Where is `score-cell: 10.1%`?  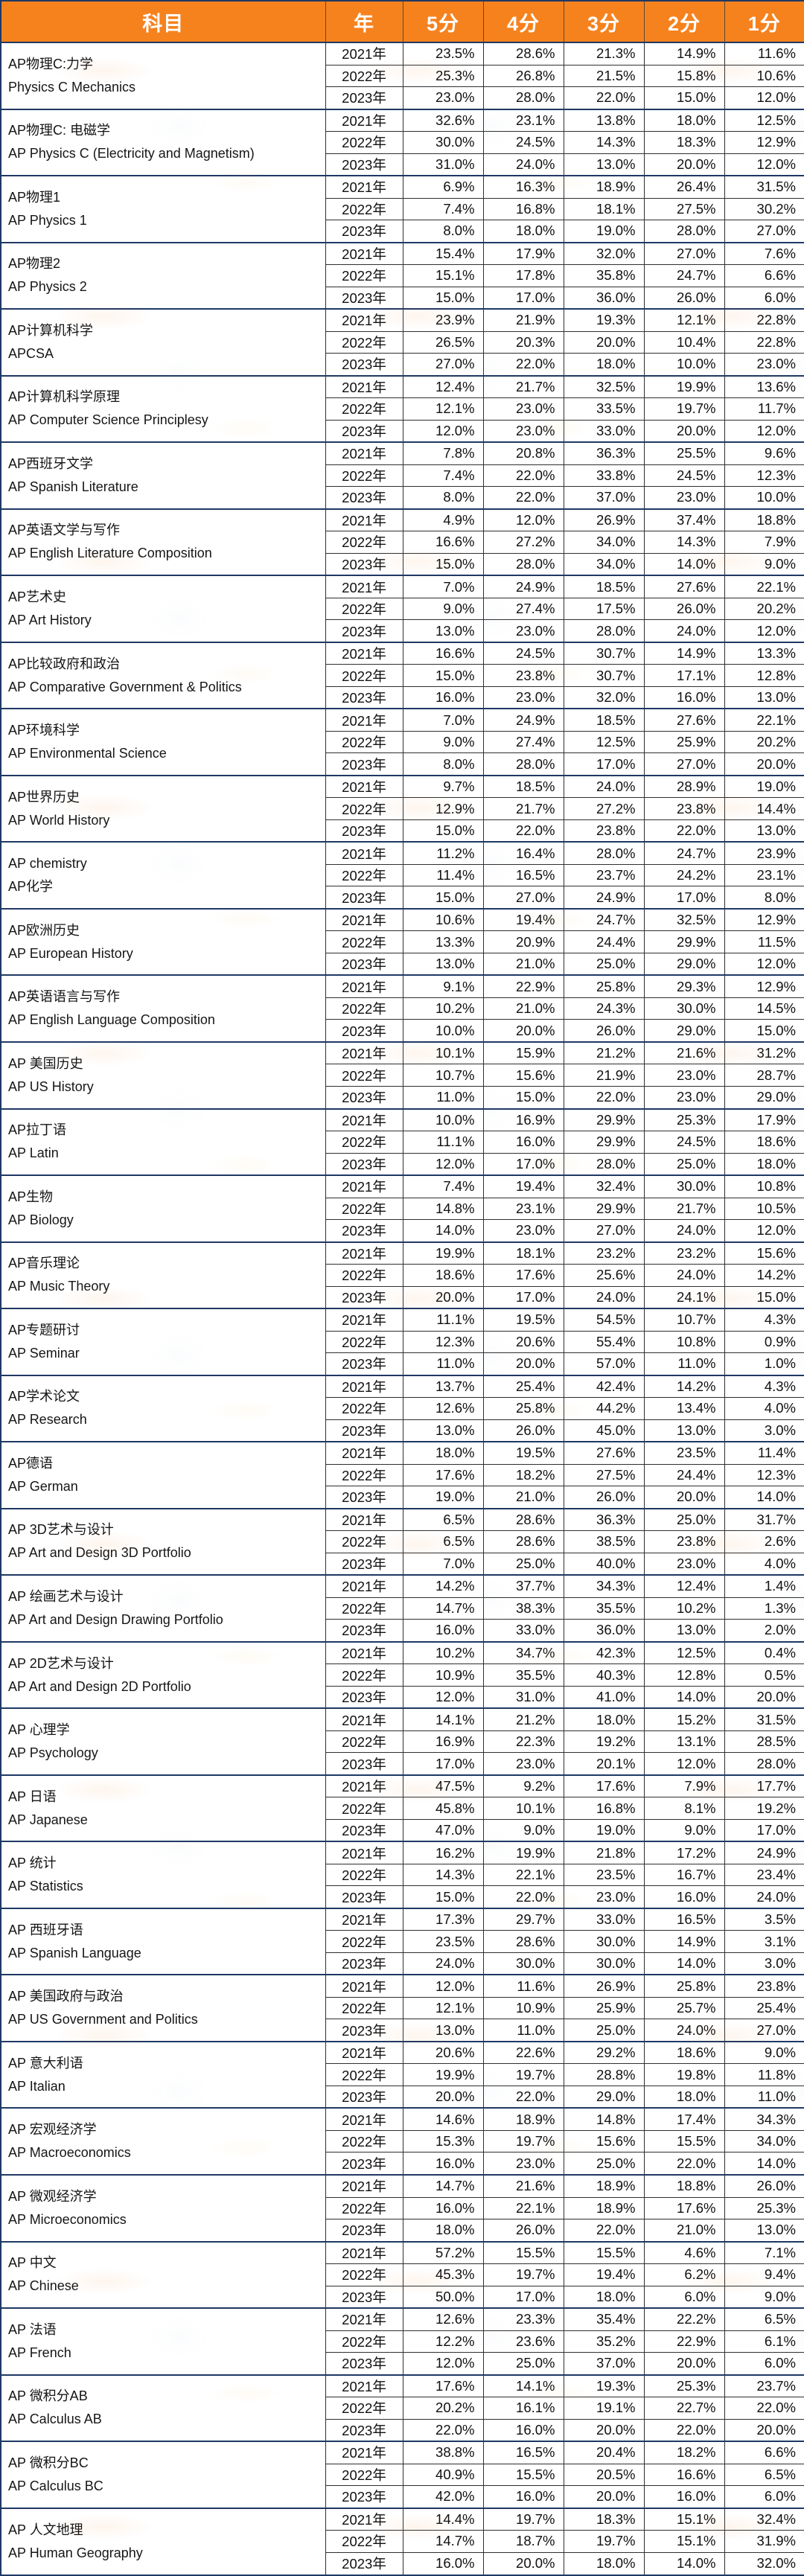
score-cell: 10.1% is located at coordinates (523, 1808).